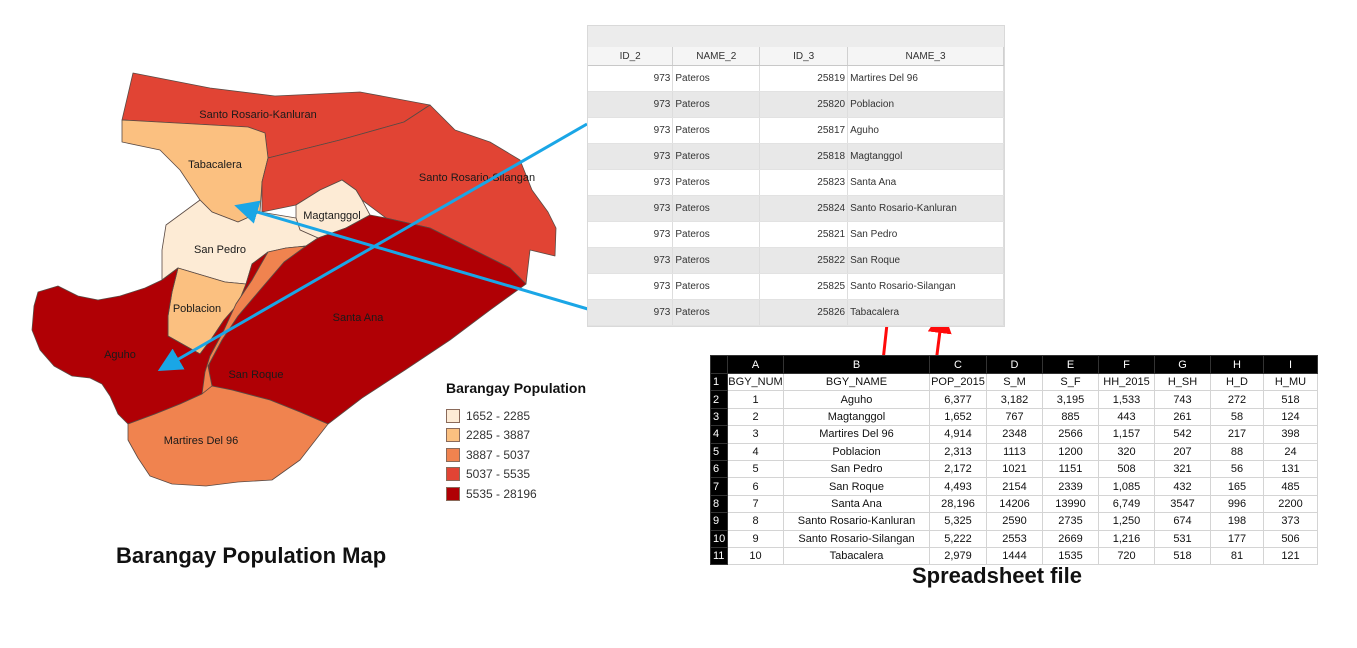 This screenshot has height=648, width=1357. What do you see at coordinates (925, 56) in the screenshot?
I see `column-header: NAME_3` at bounding box center [925, 56].